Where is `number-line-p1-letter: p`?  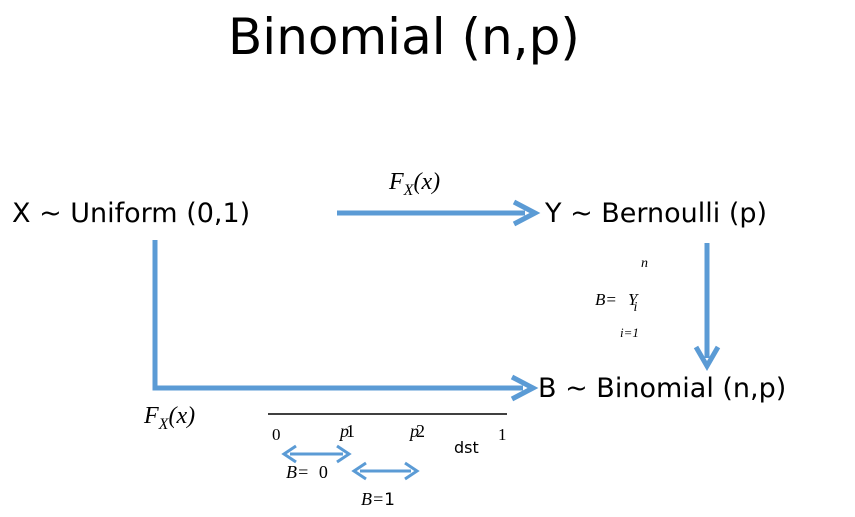
number-line-p1-letter: p is located at coordinates (344, 431).